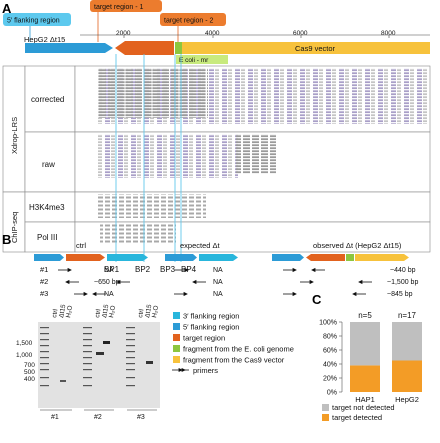 This screenshot has height=443, width=440. I want to click on ladder-1000: 1,000, so click(24, 355).